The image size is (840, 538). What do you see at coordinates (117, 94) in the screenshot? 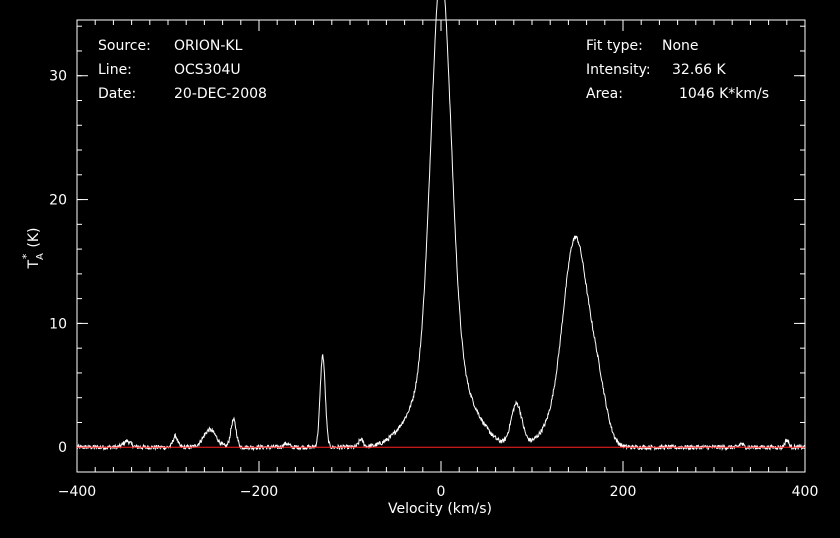
I see `date-label: Date:` at bounding box center [117, 94].